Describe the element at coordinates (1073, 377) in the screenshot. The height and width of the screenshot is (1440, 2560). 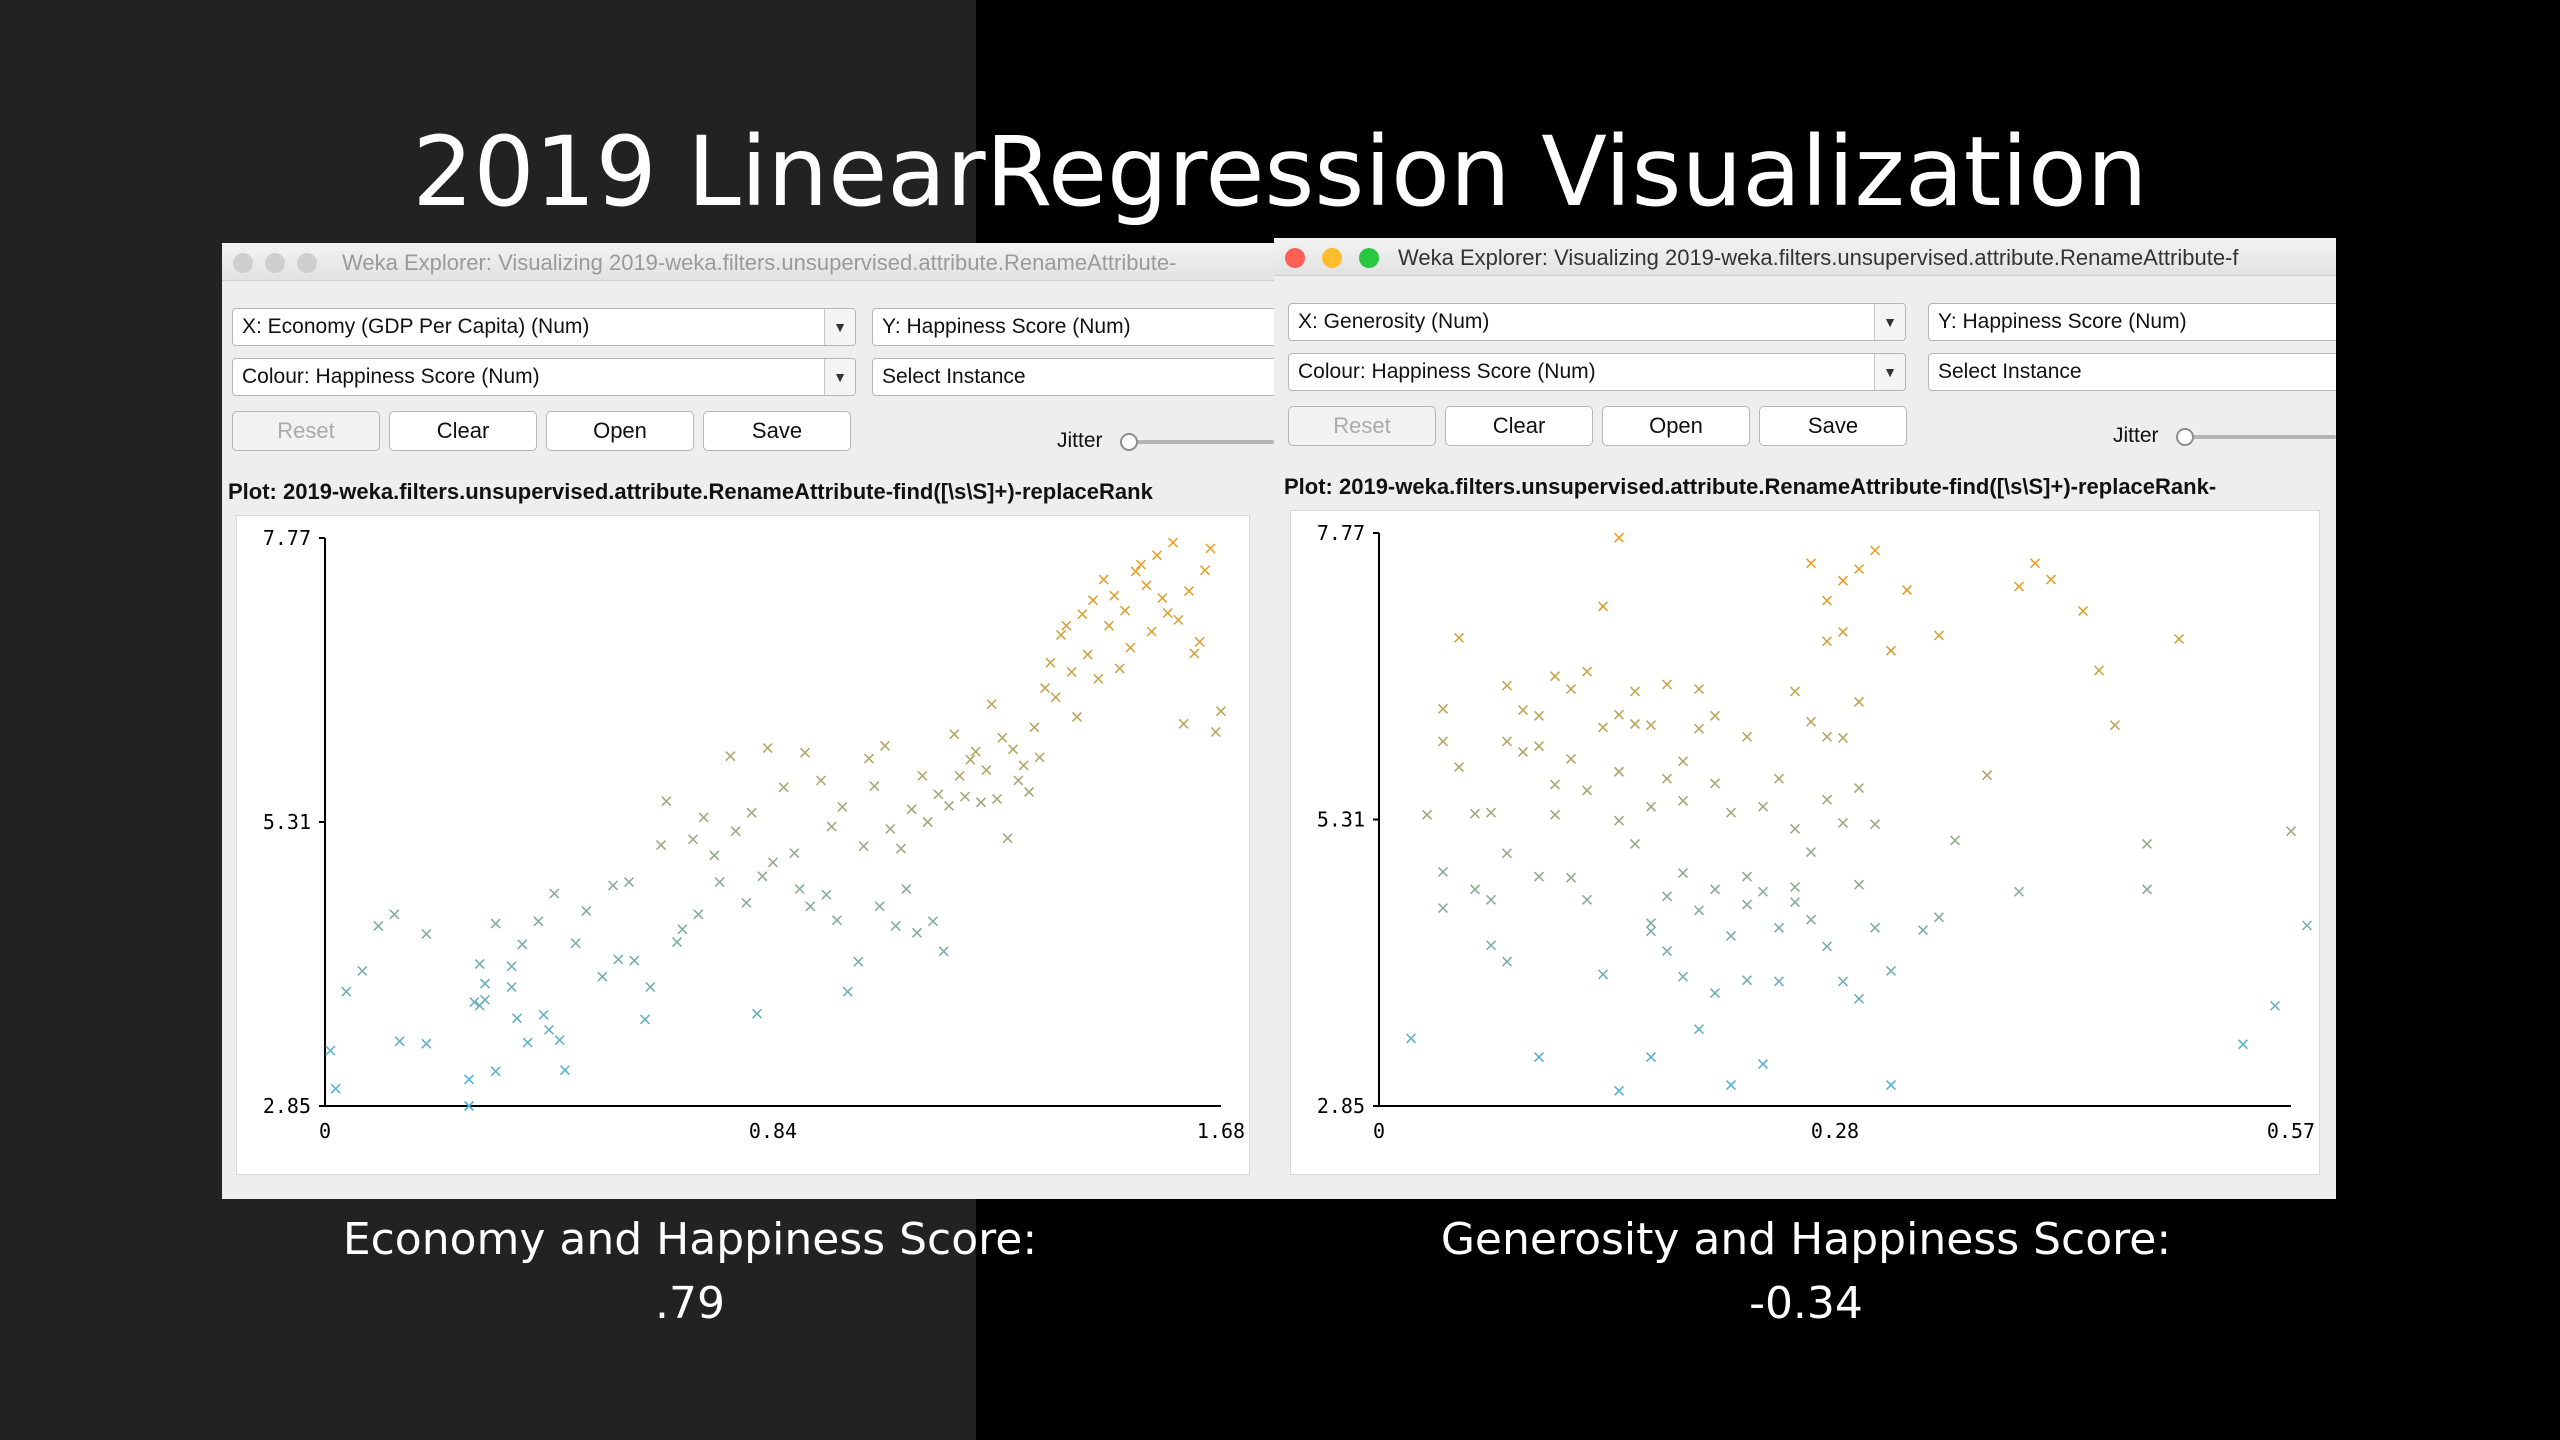
I see `select-instance-select: Select Instance` at that location.